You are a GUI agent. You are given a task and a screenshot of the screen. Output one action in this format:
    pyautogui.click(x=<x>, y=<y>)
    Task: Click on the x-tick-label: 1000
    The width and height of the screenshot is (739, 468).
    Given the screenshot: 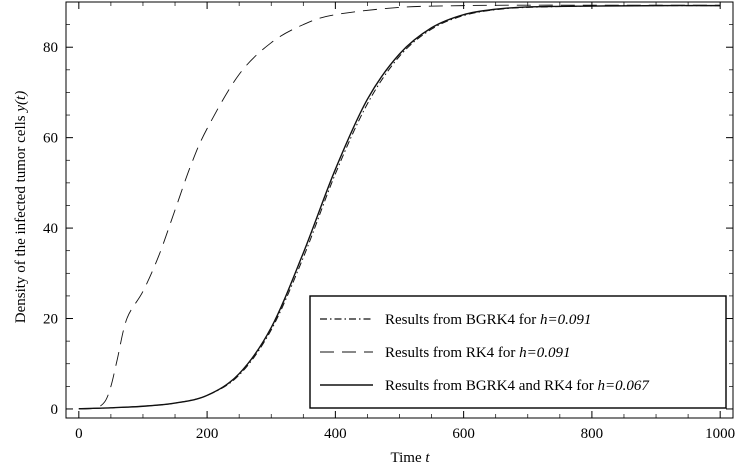 What is the action you would take?
    pyautogui.click(x=720, y=434)
    